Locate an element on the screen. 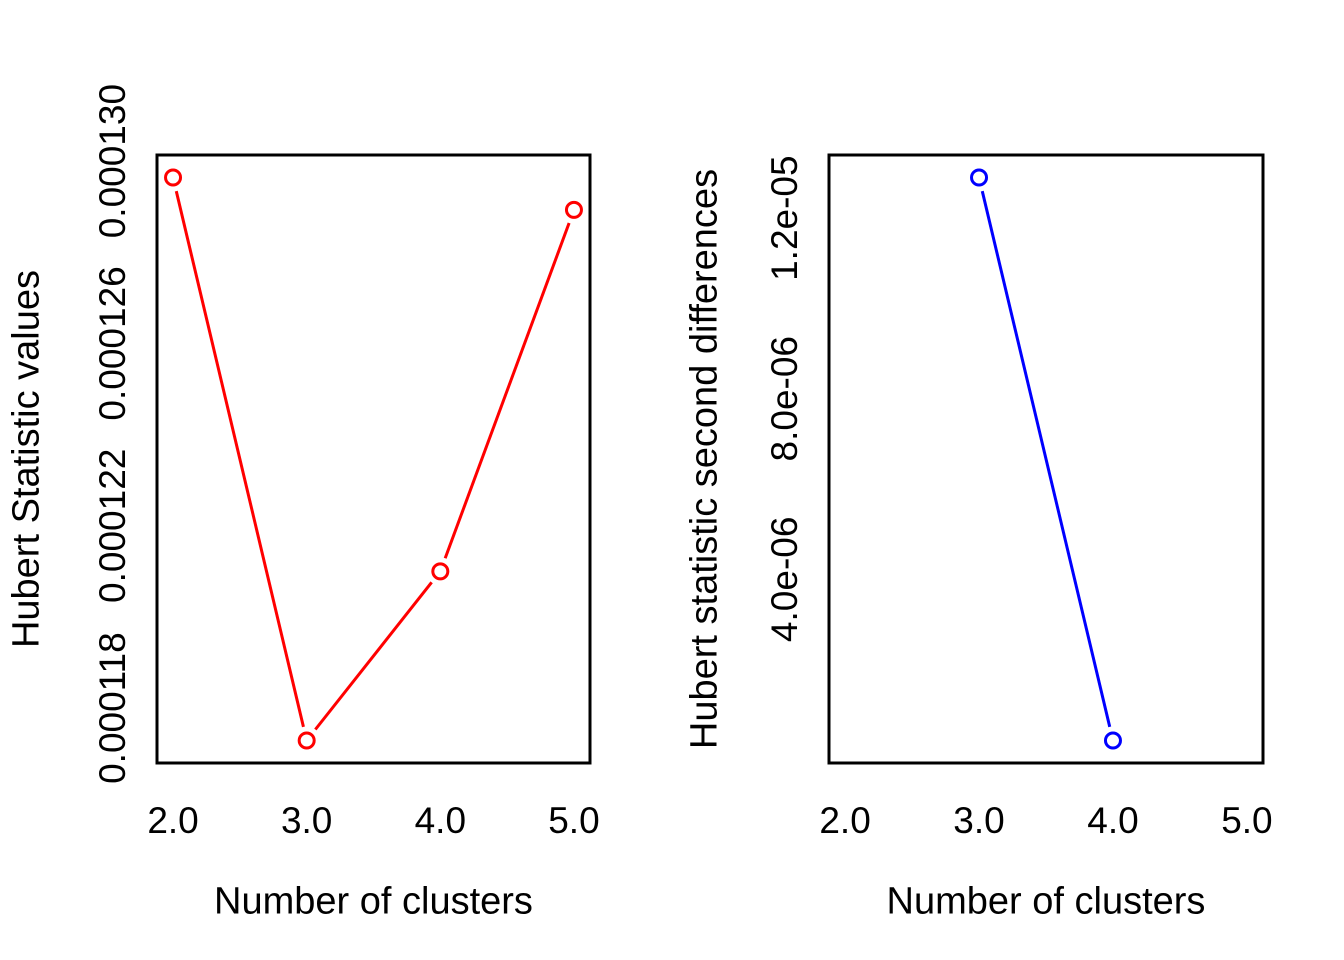  y-tick-label: 0.000126 is located at coordinates (112, 343).